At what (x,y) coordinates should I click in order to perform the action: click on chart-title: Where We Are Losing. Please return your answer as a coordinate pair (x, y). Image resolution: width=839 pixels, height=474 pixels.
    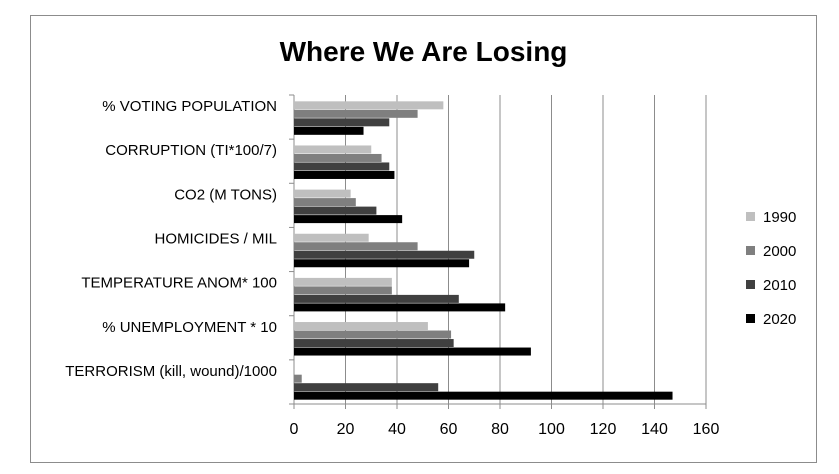
    Looking at the image, I should click on (423, 51).